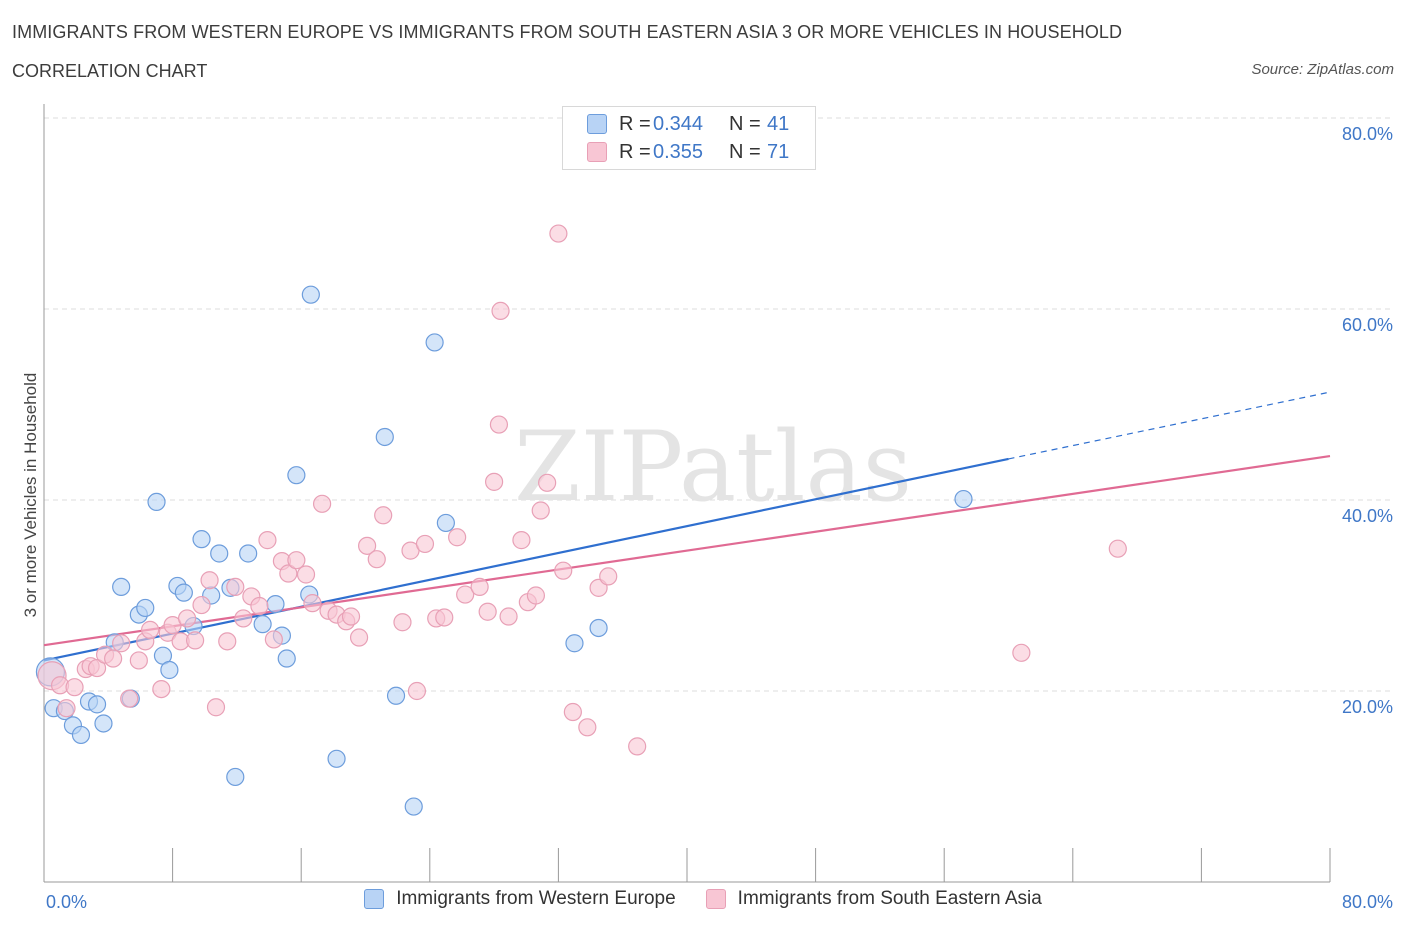  What do you see at coordinates (778, 123) in the screenshot?
I see `n-value: 41` at bounding box center [778, 123].